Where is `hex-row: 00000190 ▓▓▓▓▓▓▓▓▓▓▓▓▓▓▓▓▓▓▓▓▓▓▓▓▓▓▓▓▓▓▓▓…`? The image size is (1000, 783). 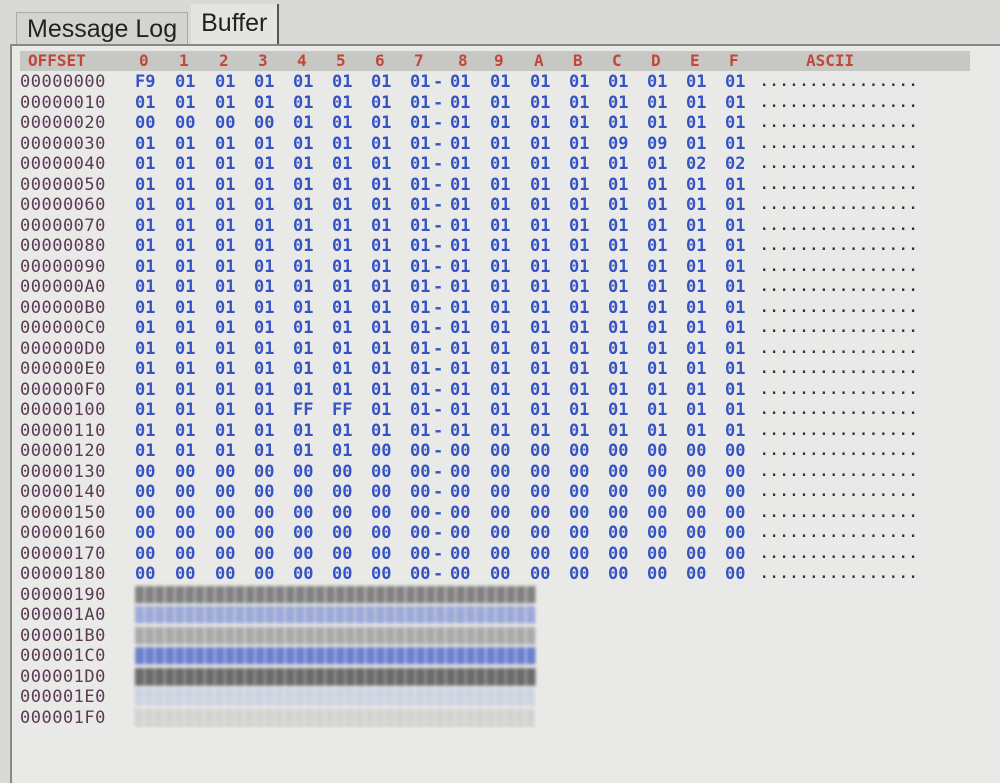
hex-row: 00000190 ▓▓▓▓▓▓▓▓▓▓▓▓▓▓▓▓▓▓▓▓▓▓▓▓▓▓▓▓▓▓▓▓… is located at coordinates (500, 595).